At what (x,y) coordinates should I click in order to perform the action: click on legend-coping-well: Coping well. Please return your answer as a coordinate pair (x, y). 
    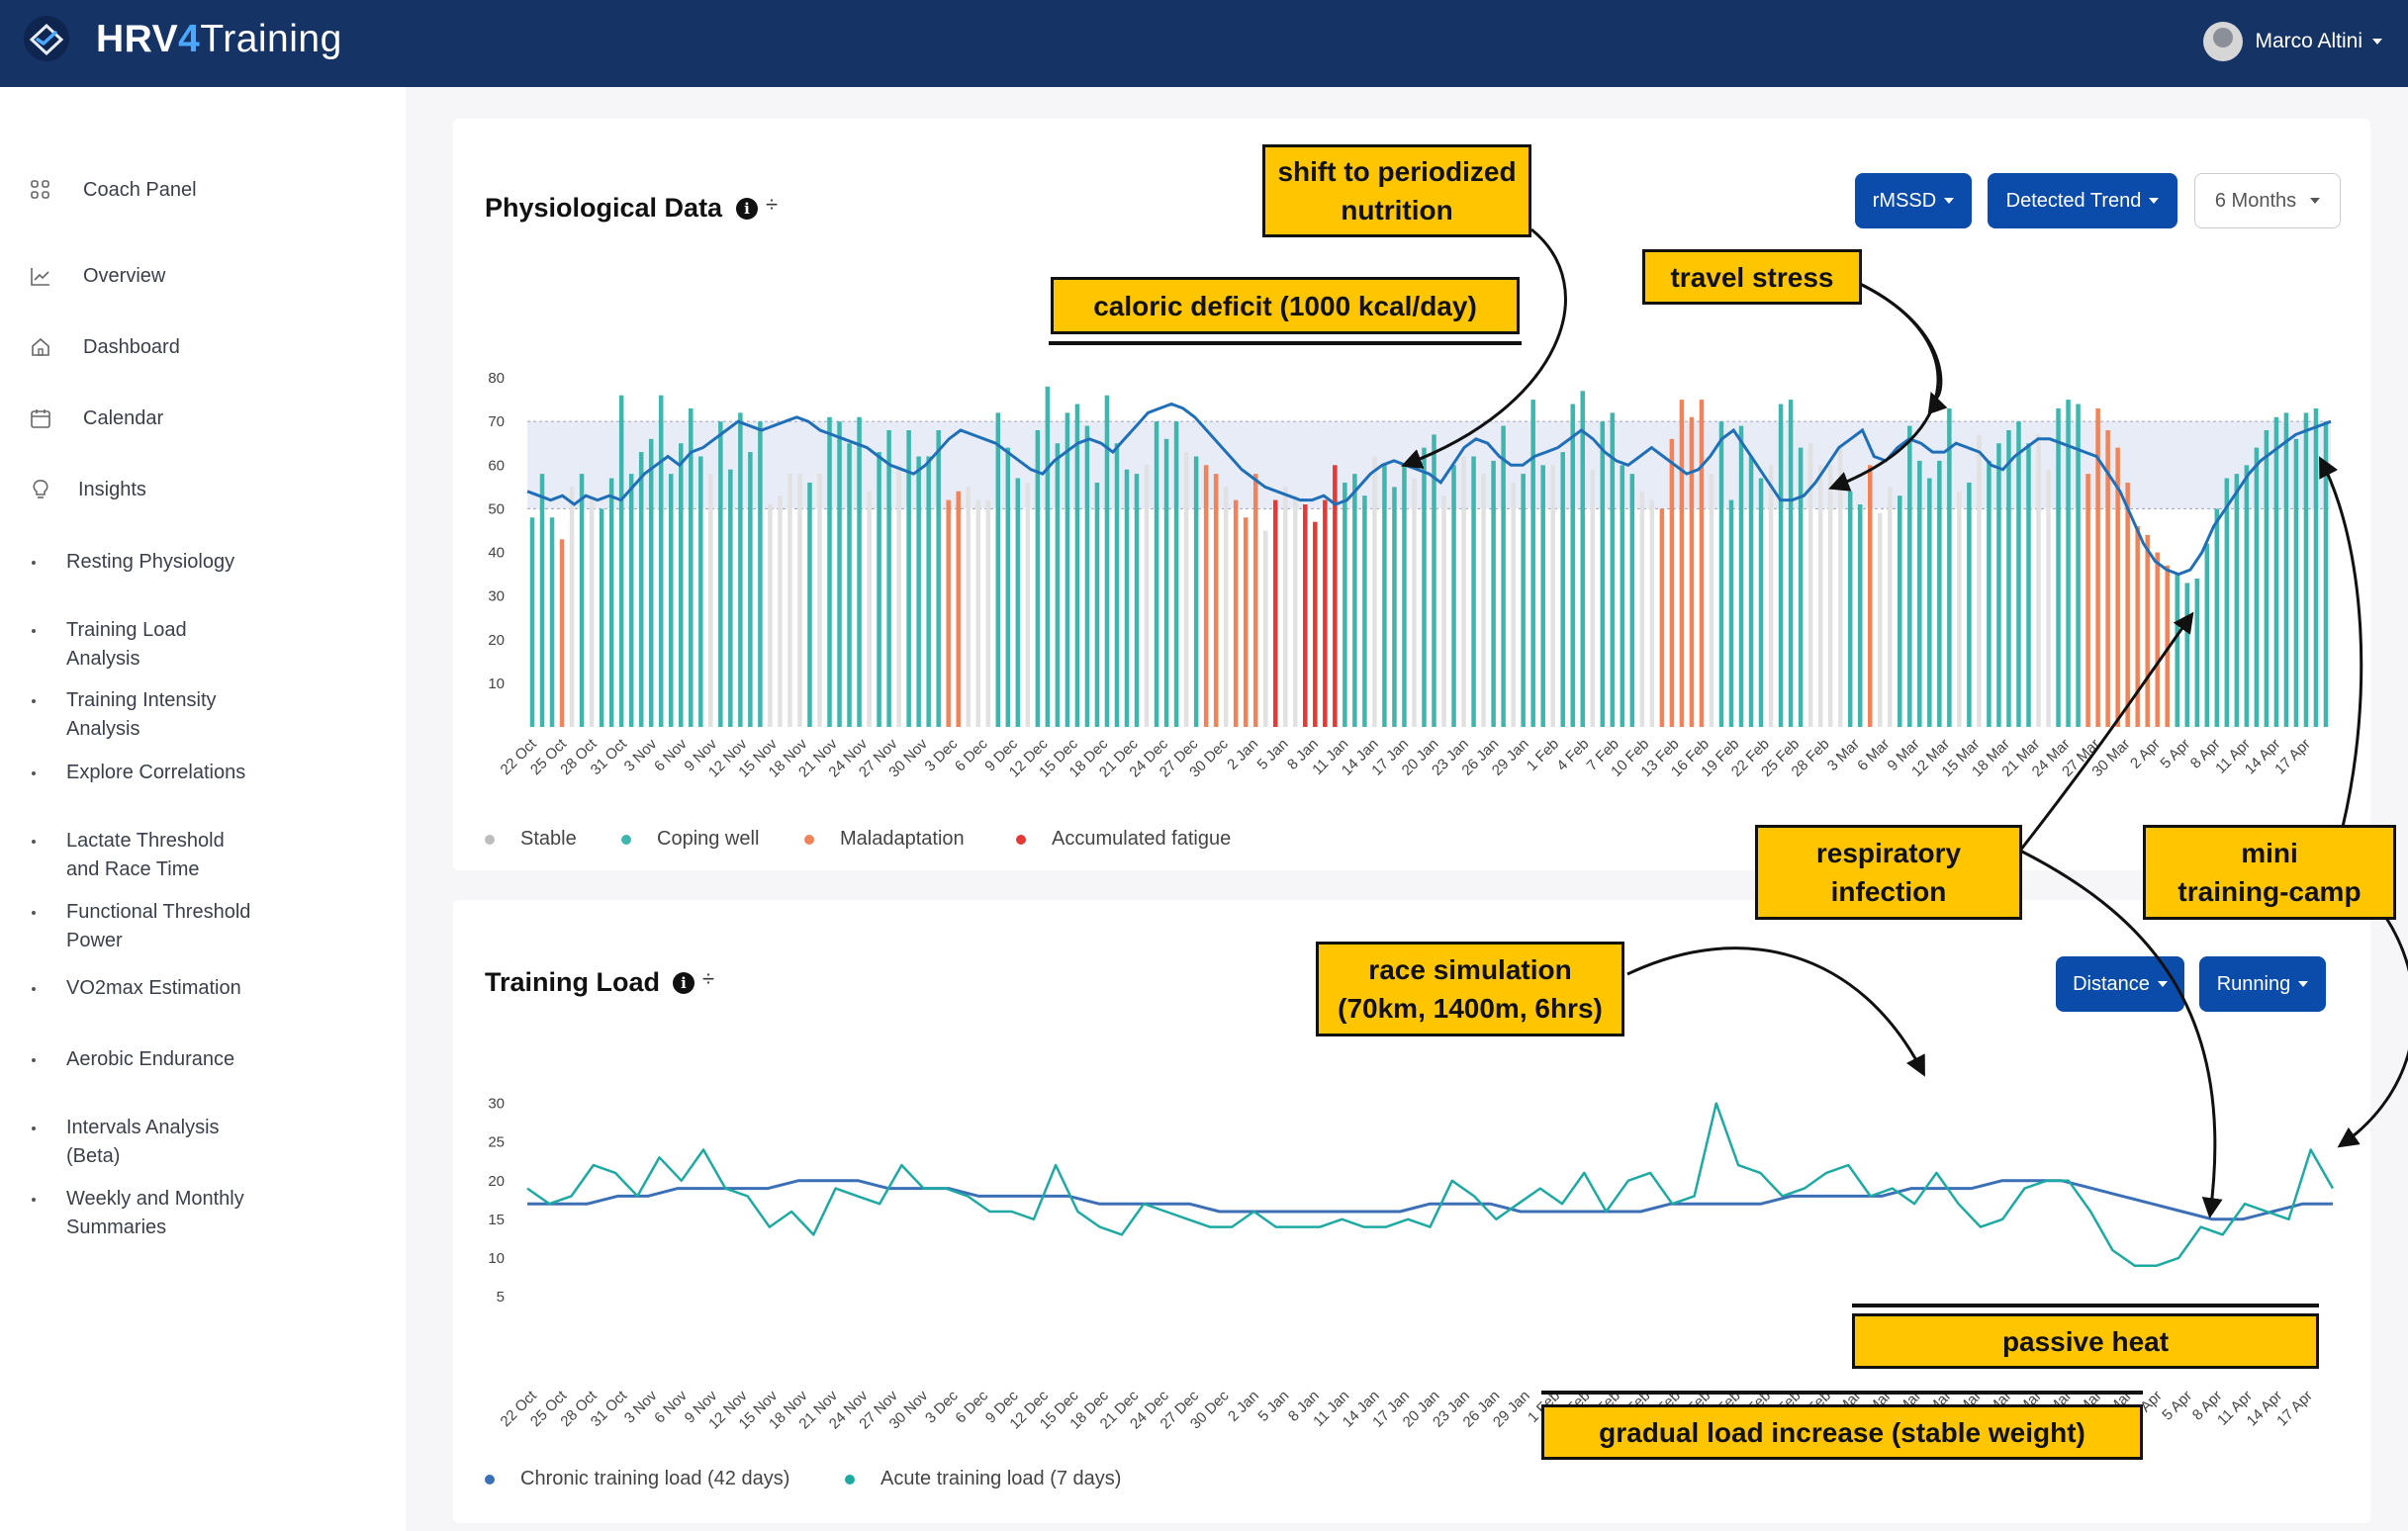
    Looking at the image, I should click on (690, 839).